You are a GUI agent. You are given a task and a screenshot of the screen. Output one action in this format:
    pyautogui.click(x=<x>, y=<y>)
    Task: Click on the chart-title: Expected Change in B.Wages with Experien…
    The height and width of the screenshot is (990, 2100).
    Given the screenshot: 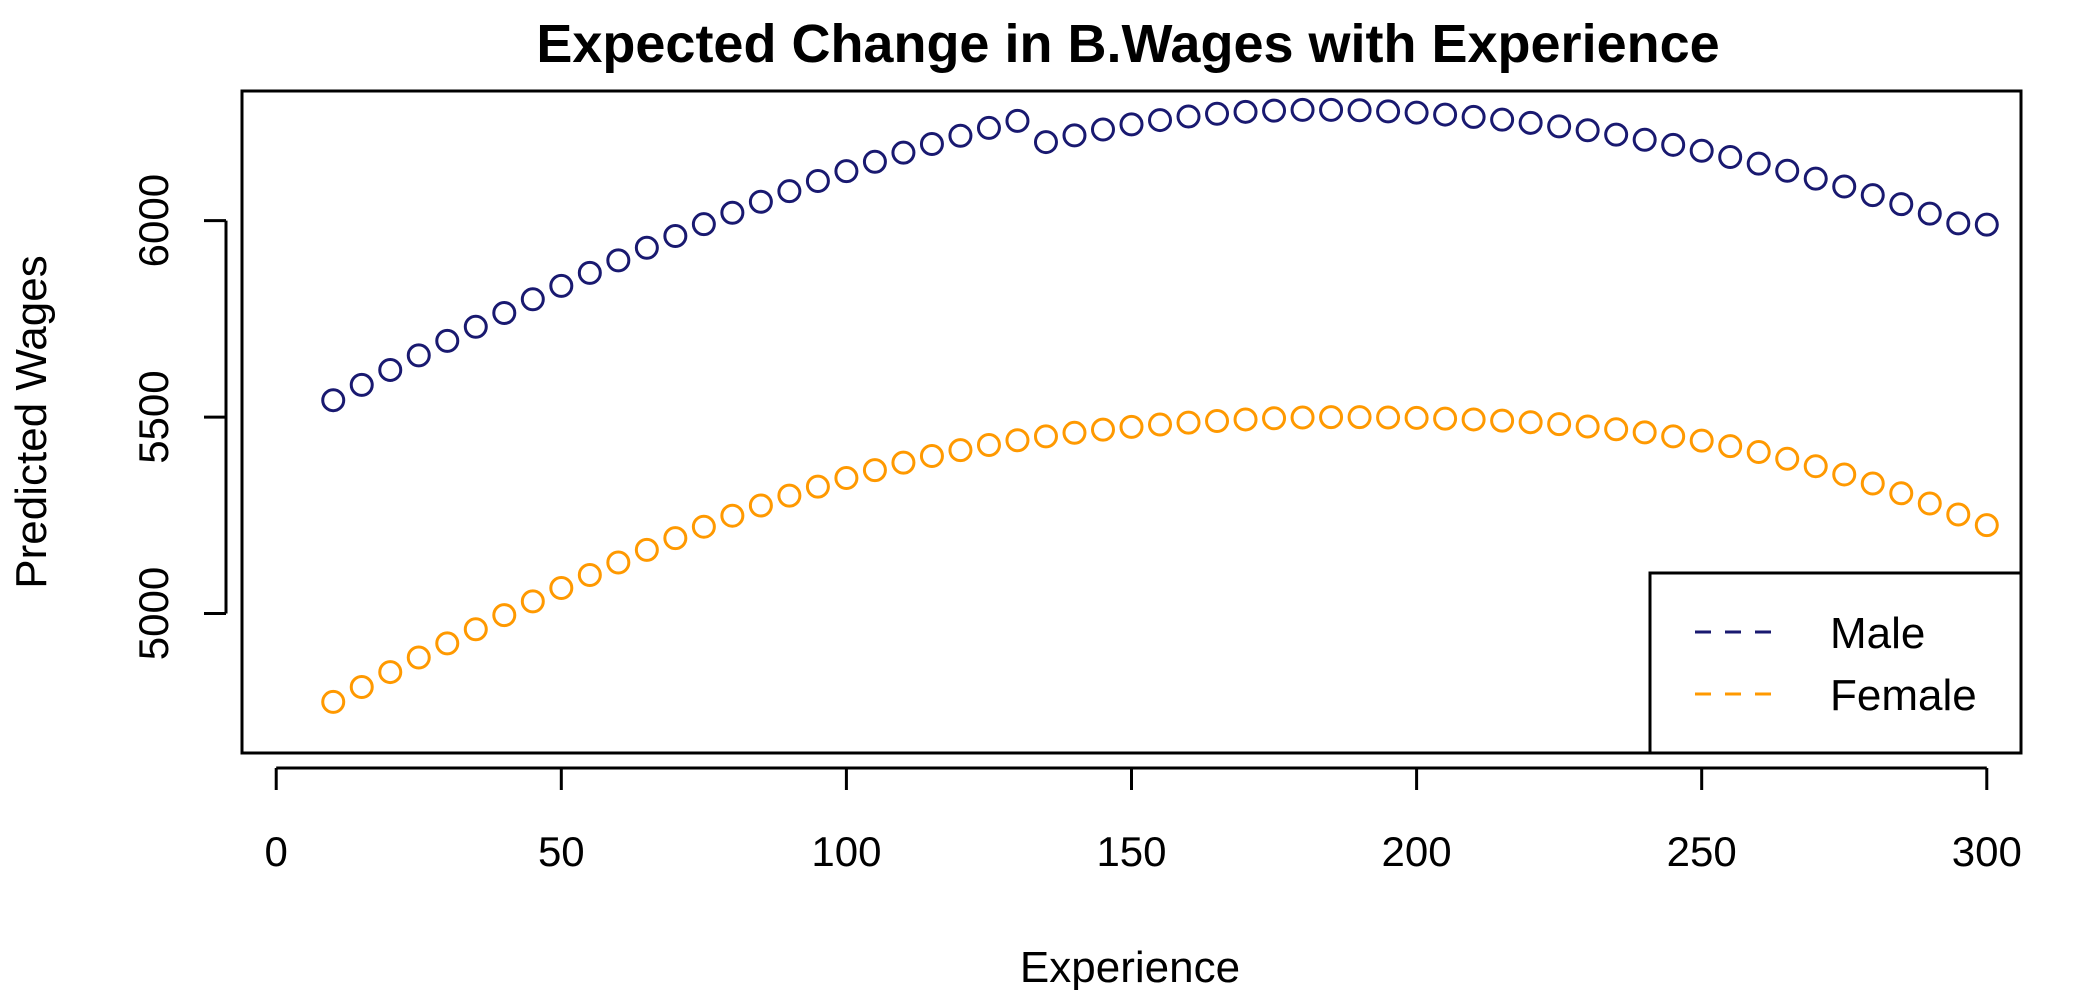 What is the action you would take?
    pyautogui.click(x=1127, y=44)
    